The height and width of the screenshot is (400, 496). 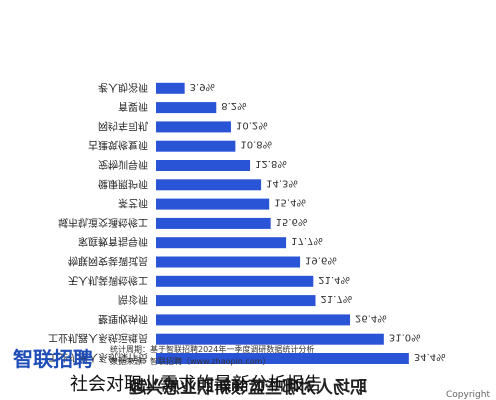 What do you see at coordinates (123, 164) in the screenshot?
I see `category-label: 宠物训导师` at bounding box center [123, 164].